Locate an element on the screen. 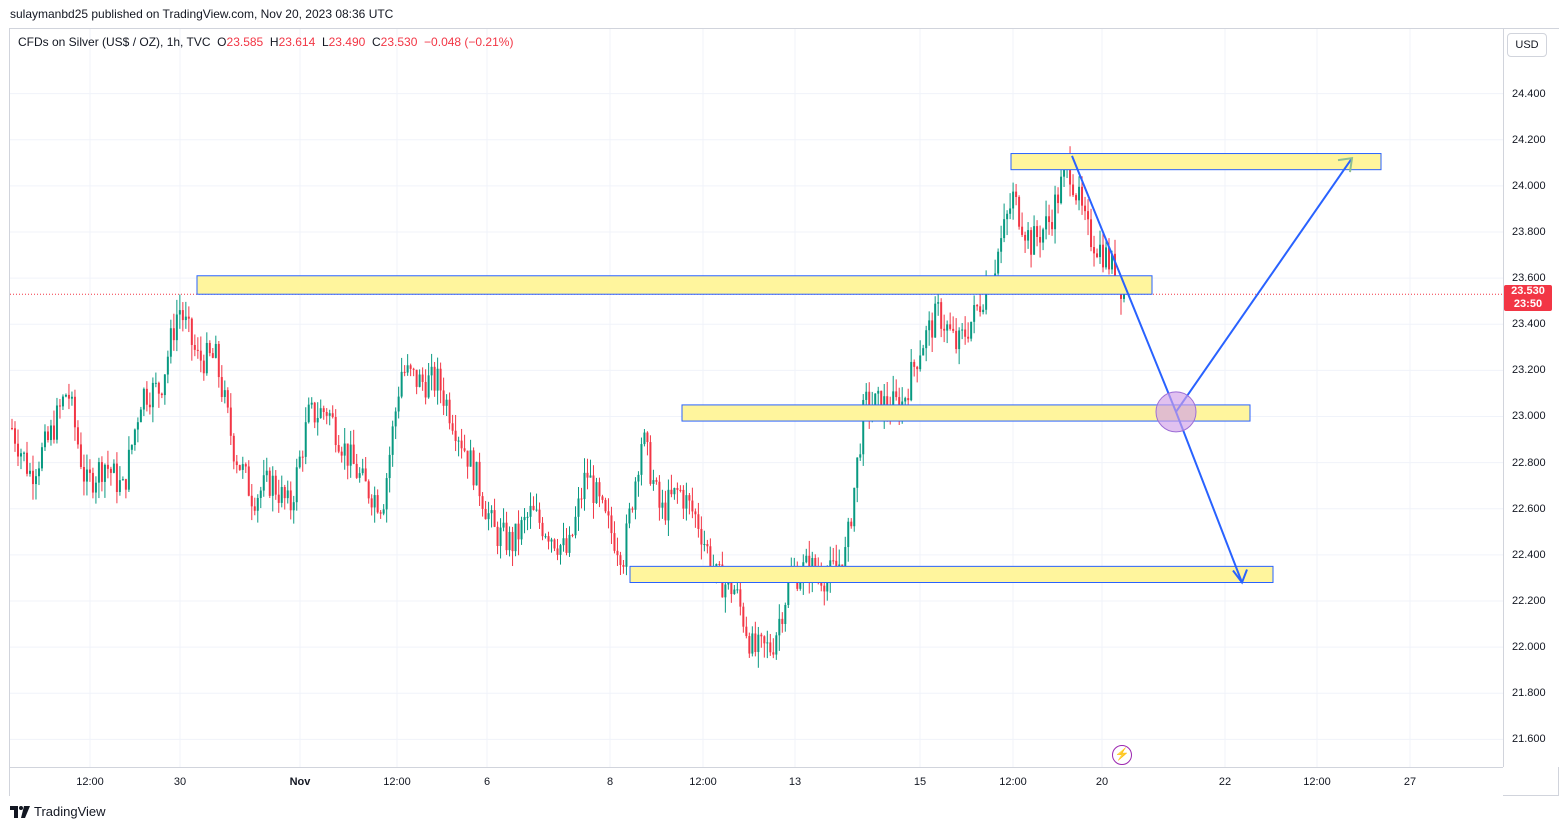  currency-button: USD is located at coordinates (1527, 45).